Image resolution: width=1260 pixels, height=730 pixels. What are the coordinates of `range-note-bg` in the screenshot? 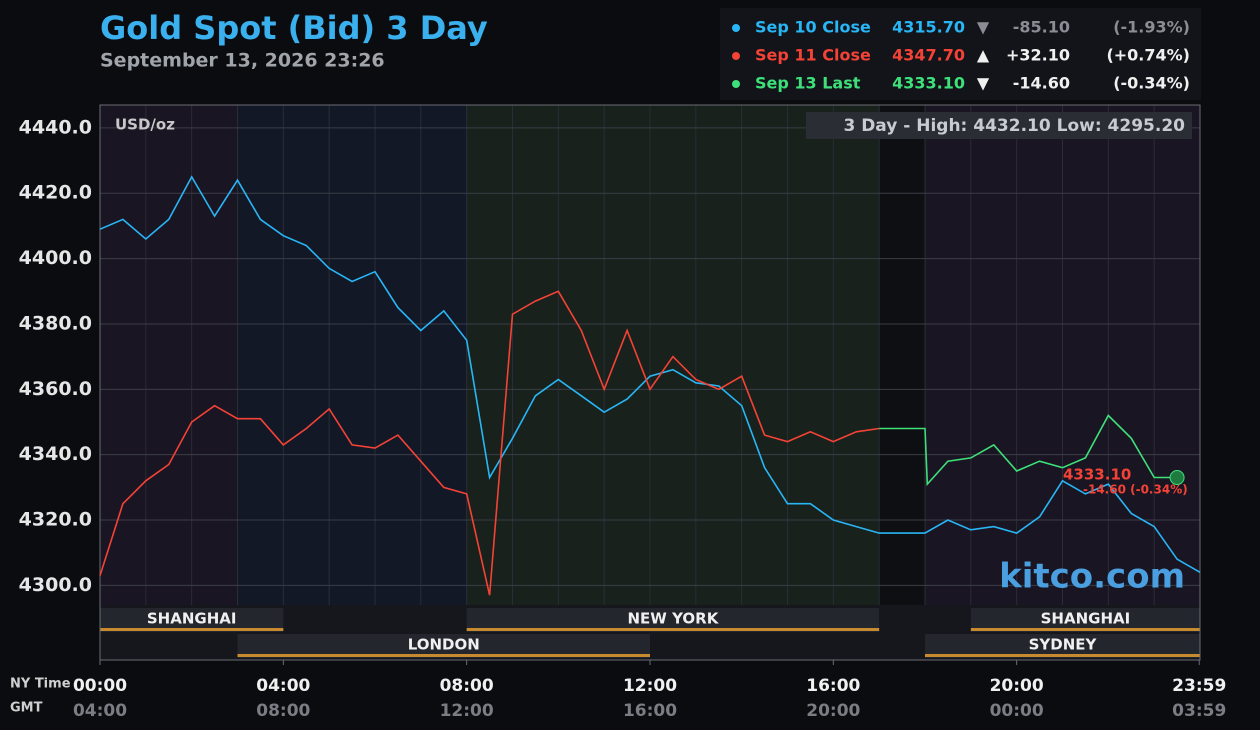 It's located at (999, 125).